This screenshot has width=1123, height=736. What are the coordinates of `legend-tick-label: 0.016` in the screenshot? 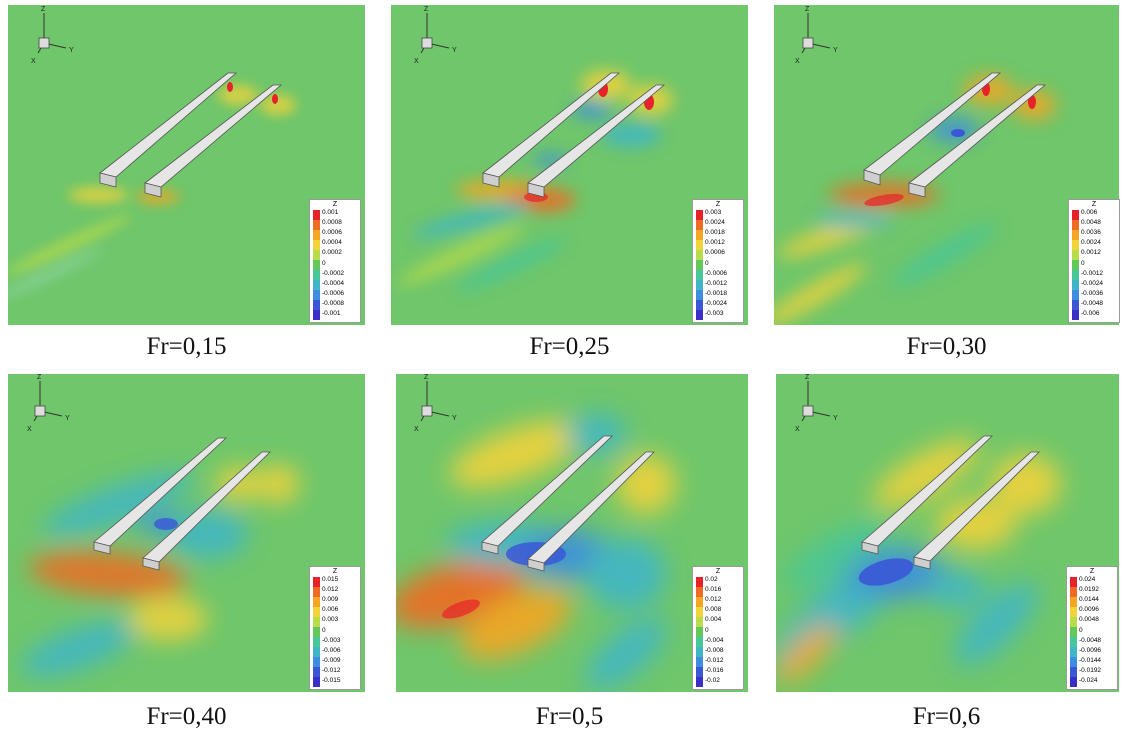 It's located at (713, 590).